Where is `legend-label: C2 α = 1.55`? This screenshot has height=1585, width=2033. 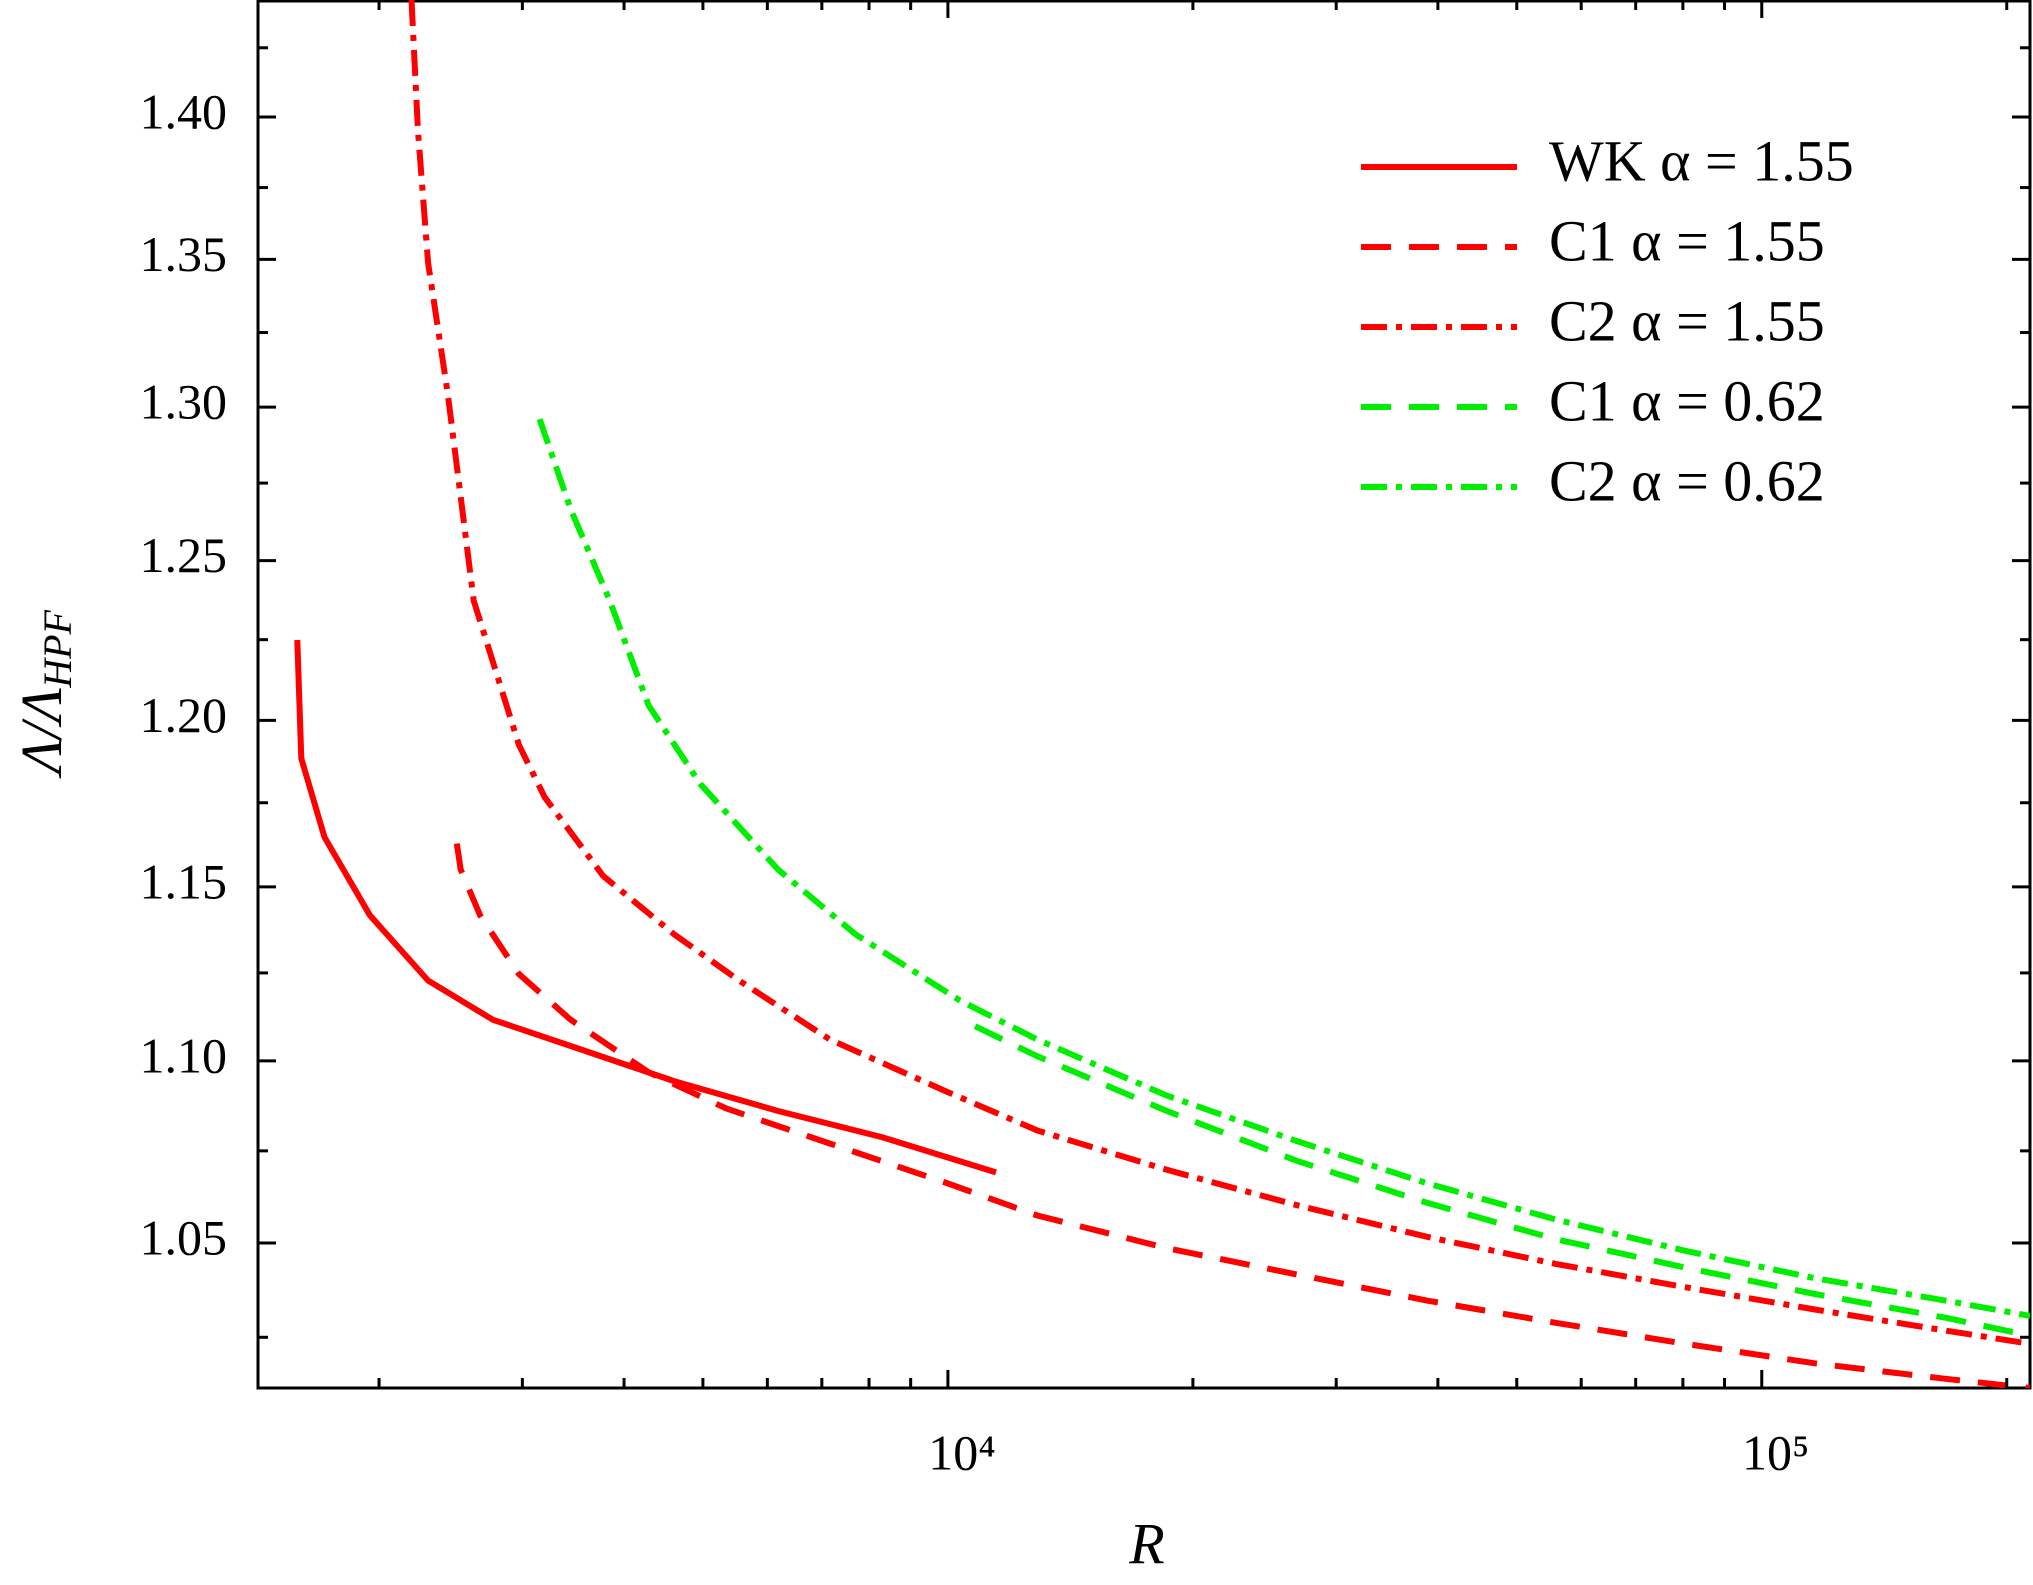
legend-label: C2 α = 1.55 is located at coordinates (1687, 320).